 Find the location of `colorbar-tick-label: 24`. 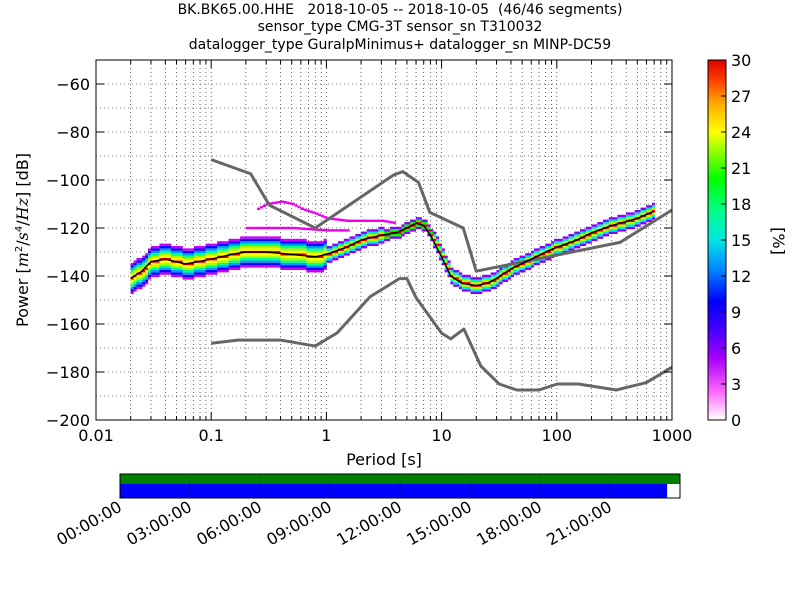

colorbar-tick-label: 24 is located at coordinates (741, 132).